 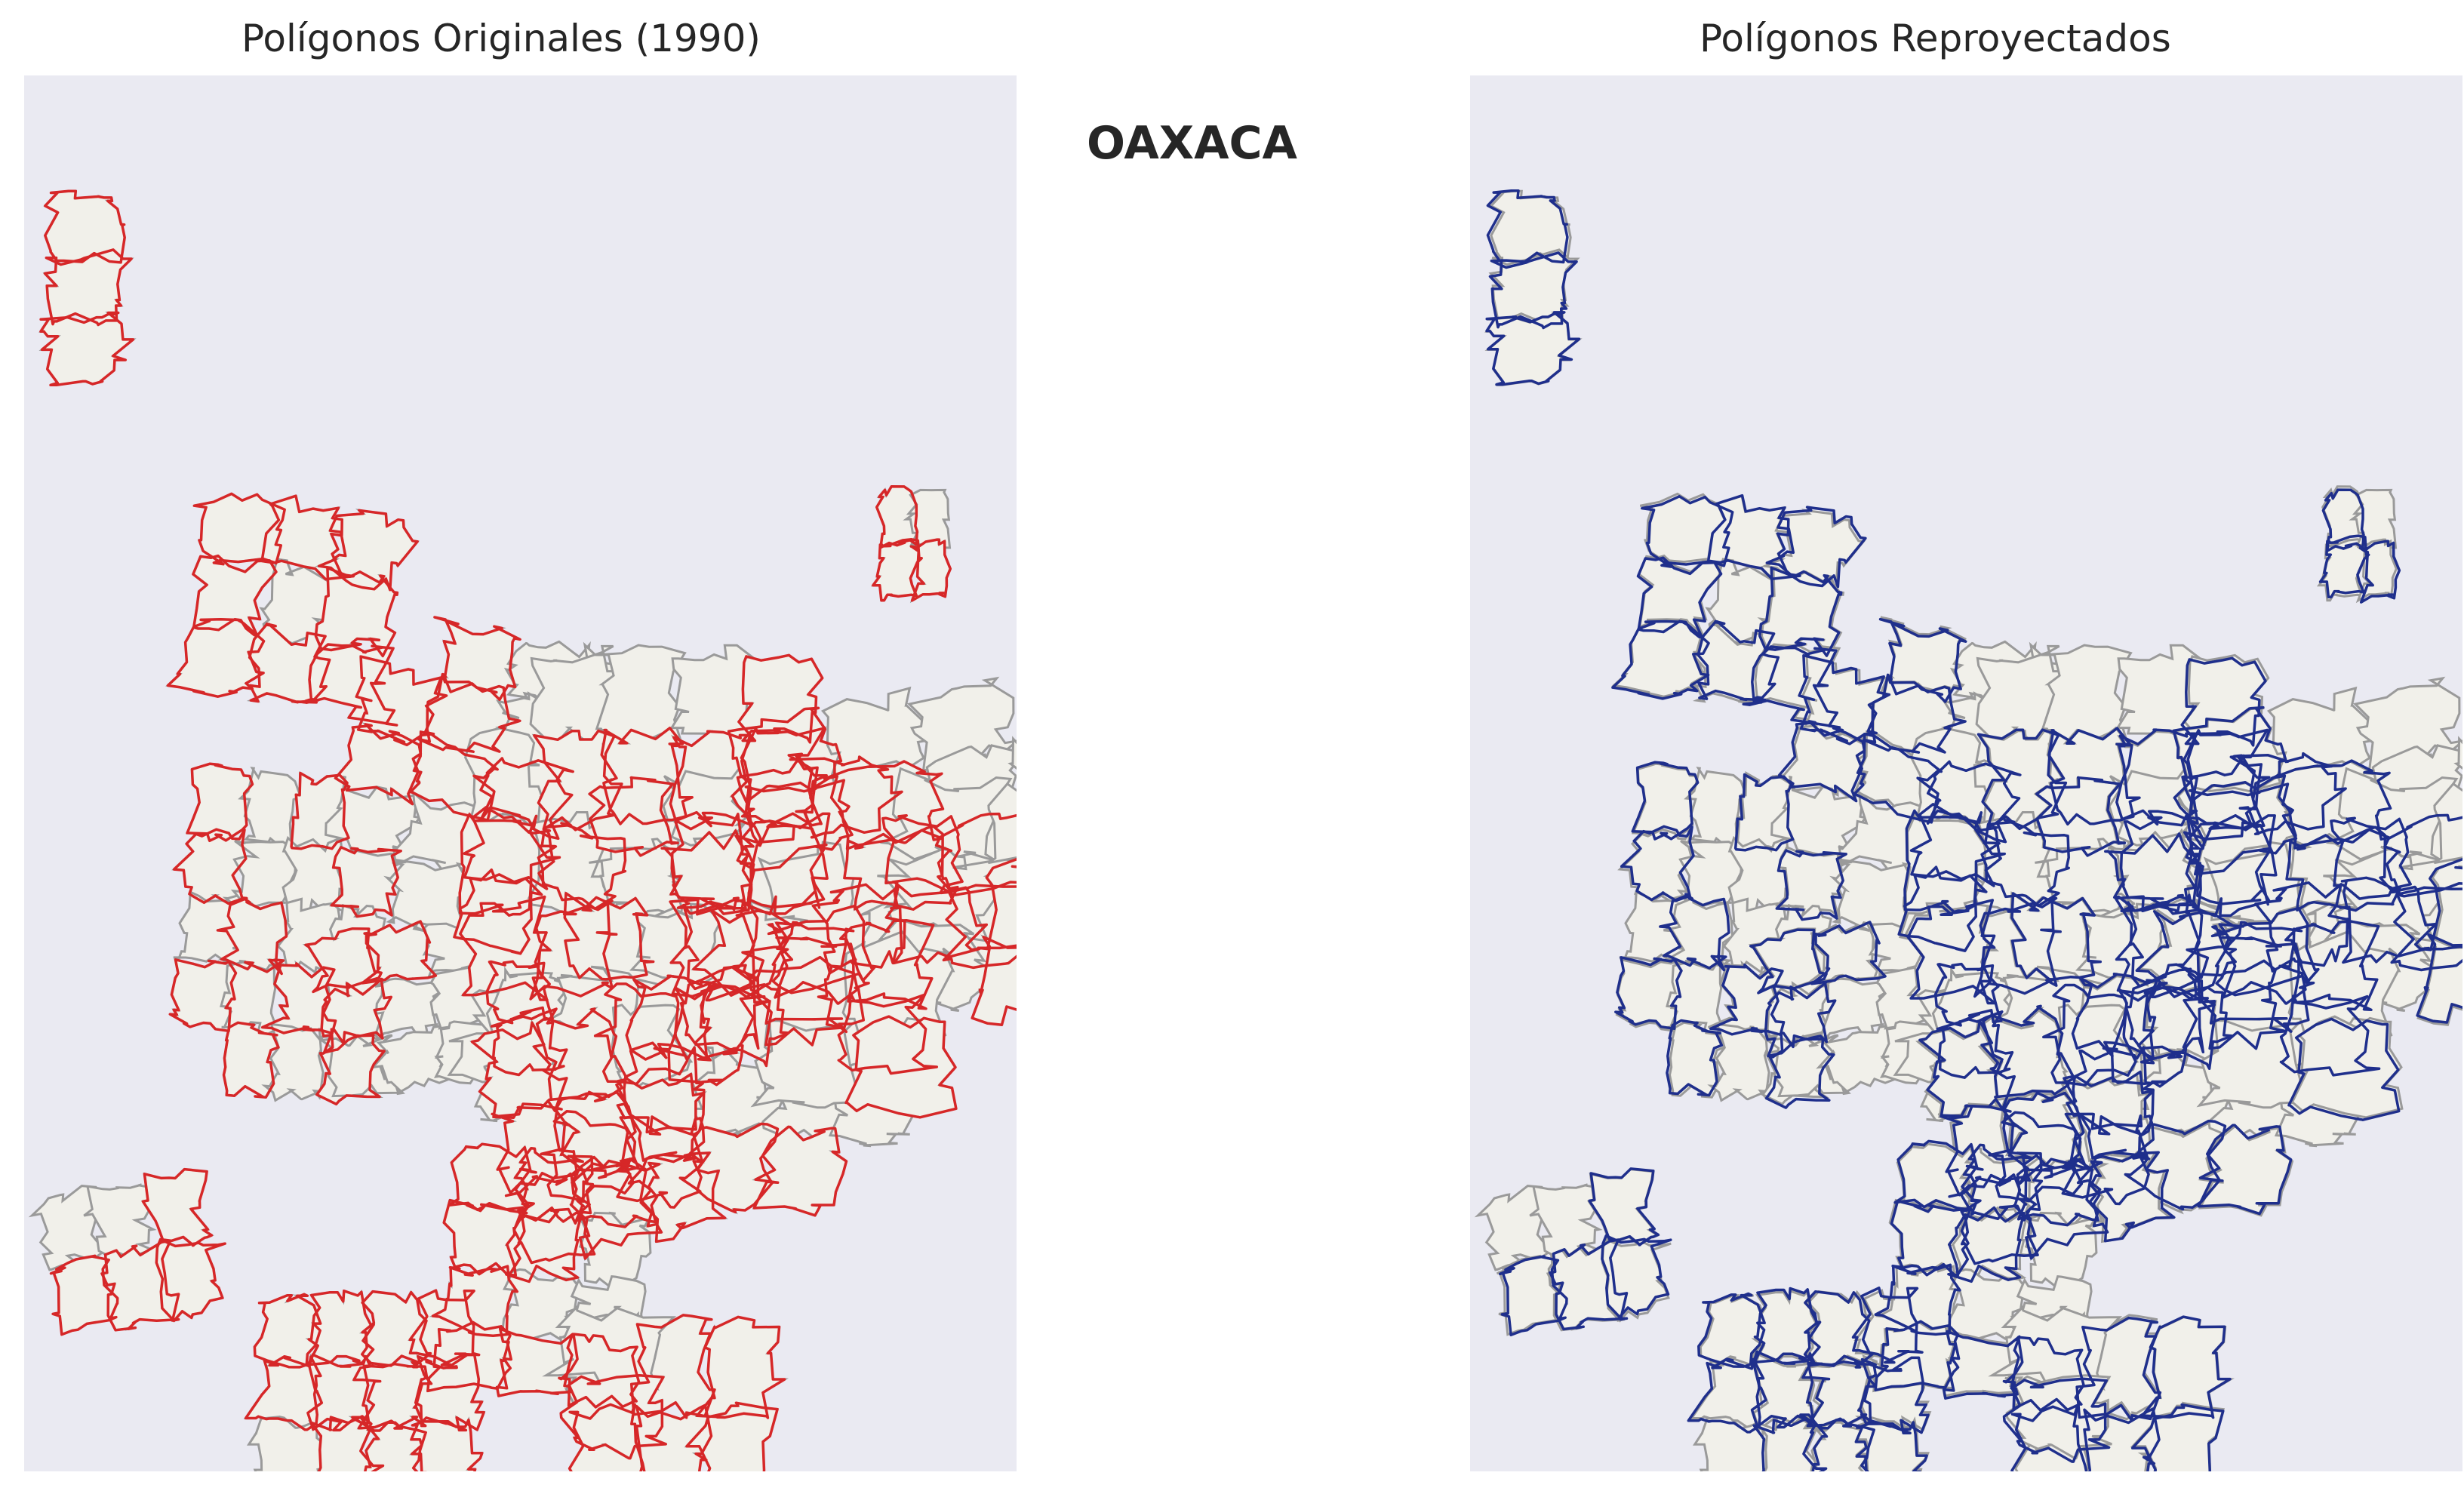 What do you see at coordinates (1192, 143) in the screenshot?
I see `figure-title: OAXACA` at bounding box center [1192, 143].